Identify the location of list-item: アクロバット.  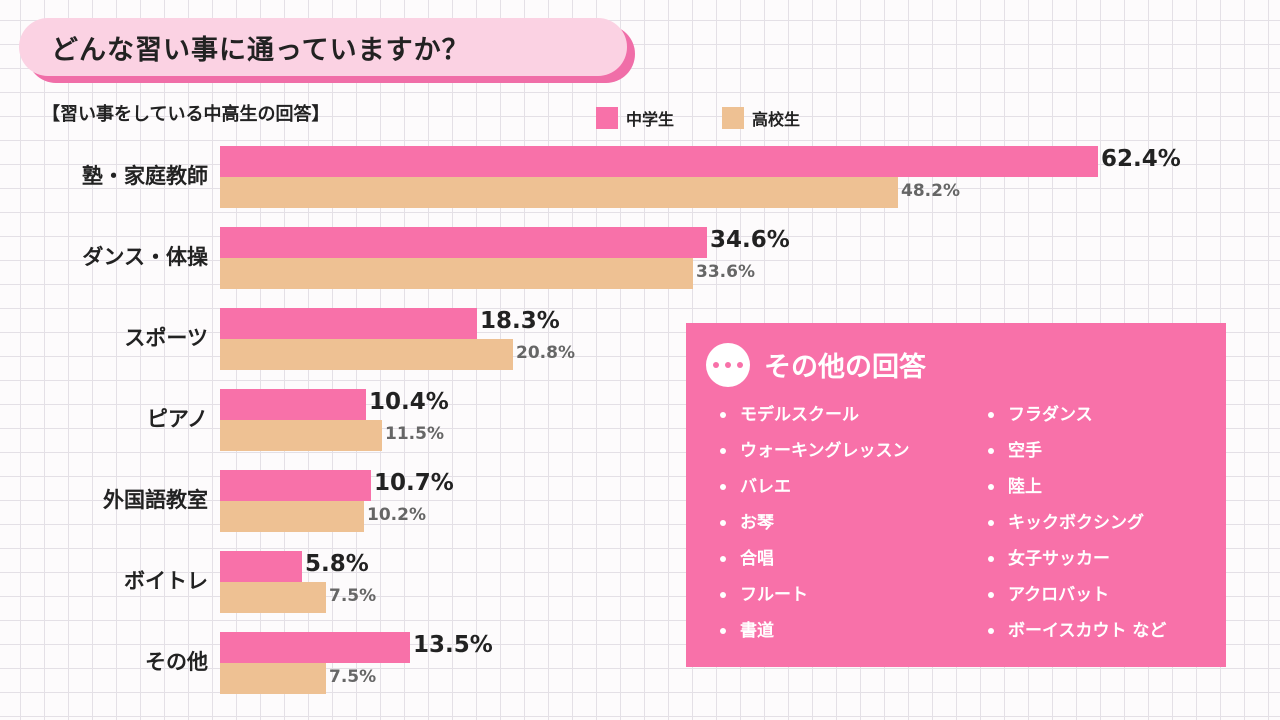
(1076, 601).